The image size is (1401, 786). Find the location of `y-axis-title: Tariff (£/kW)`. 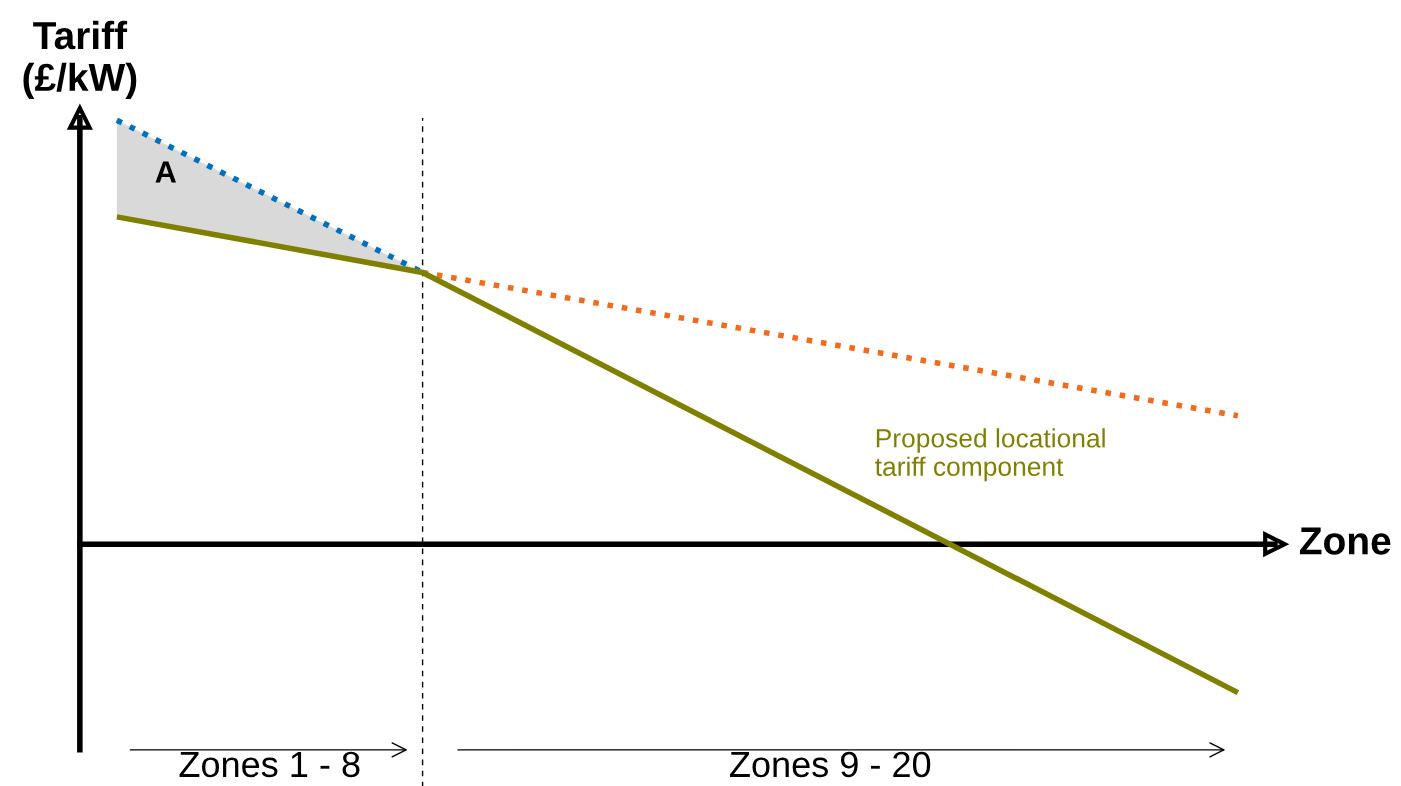

y-axis-title: Tariff (£/kW) is located at coordinates (80, 59).